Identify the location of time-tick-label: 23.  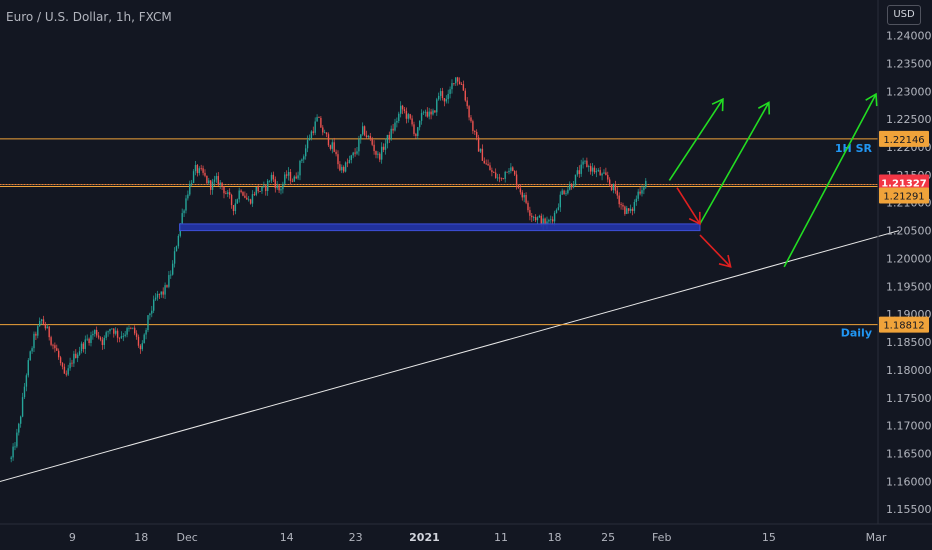
(356, 537).